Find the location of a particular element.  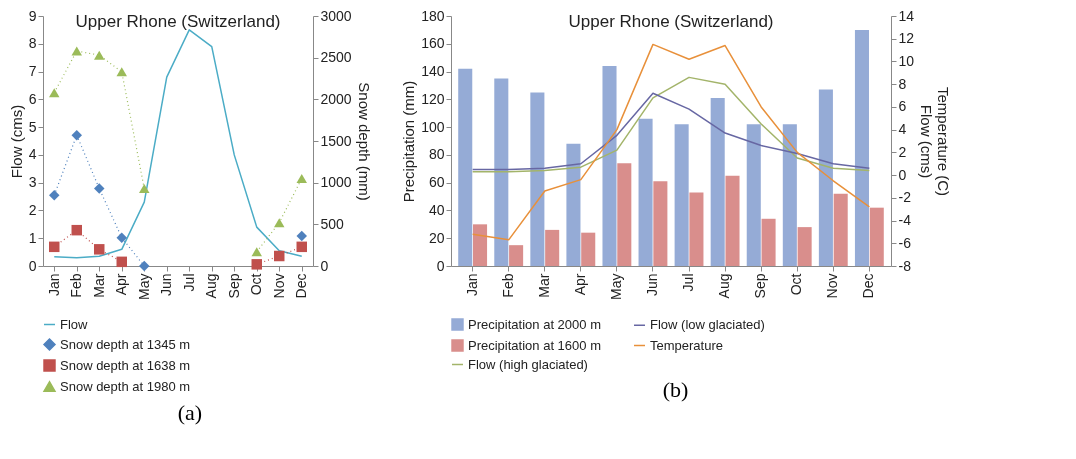

y-tick-label: 3 is located at coordinates (32, 182).